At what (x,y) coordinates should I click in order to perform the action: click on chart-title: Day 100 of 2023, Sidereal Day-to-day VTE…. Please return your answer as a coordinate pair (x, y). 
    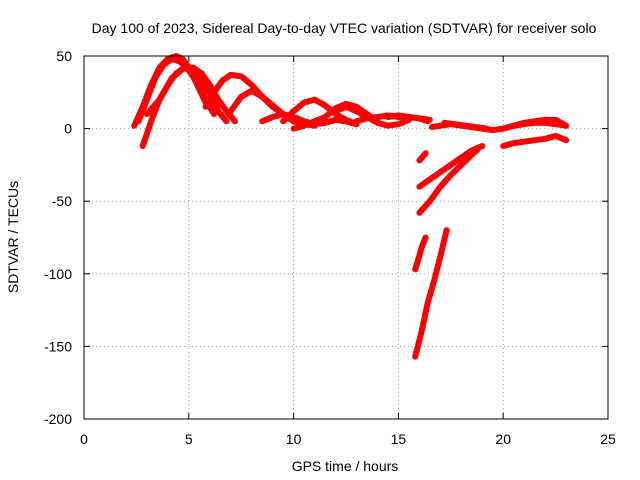
    Looking at the image, I should click on (344, 28).